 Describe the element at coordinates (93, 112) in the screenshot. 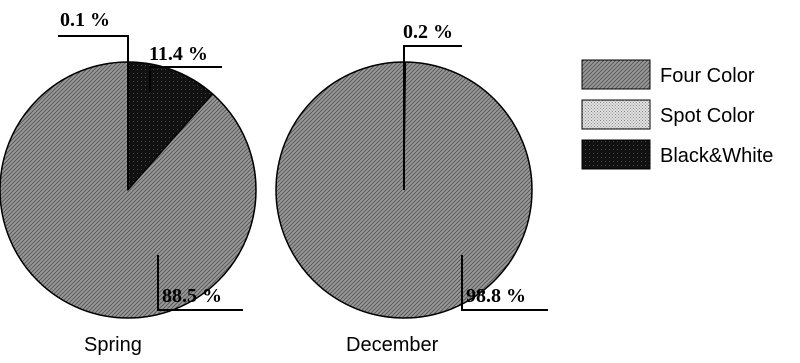

I see `leader-spring-spot` at that location.